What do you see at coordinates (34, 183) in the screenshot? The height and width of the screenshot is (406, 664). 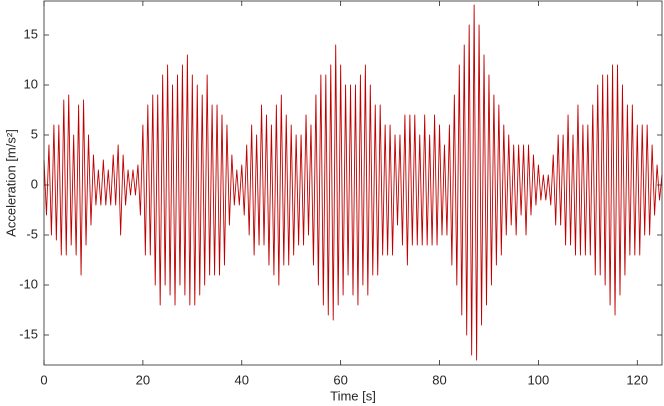 I see `y-tick-label: 0` at bounding box center [34, 183].